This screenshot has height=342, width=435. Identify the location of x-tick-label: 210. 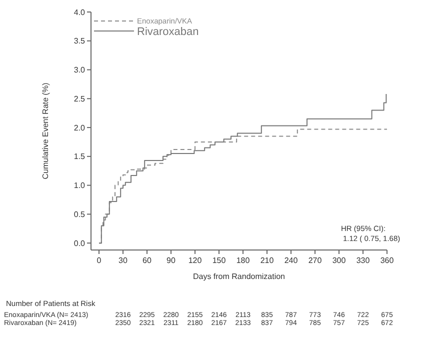
(267, 260).